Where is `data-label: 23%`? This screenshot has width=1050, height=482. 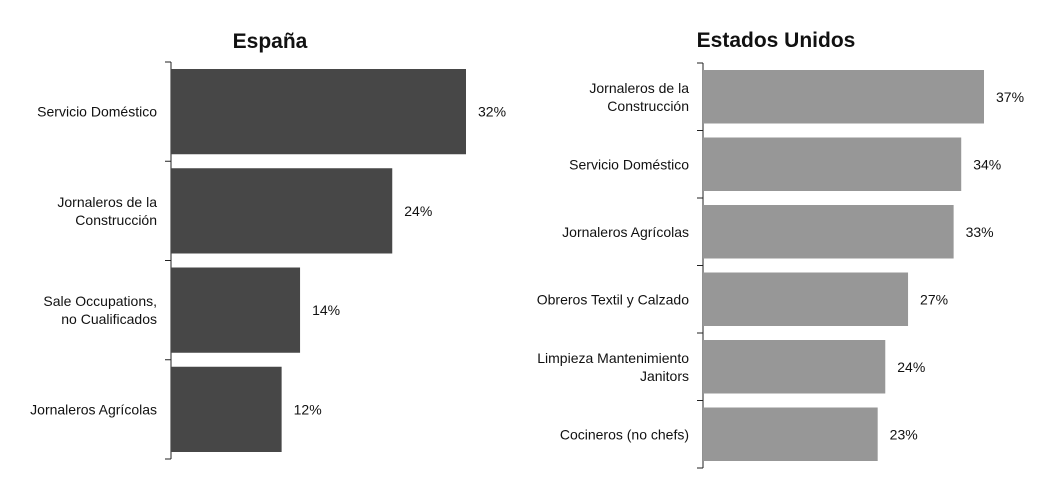
data-label: 23% is located at coordinates (904, 434).